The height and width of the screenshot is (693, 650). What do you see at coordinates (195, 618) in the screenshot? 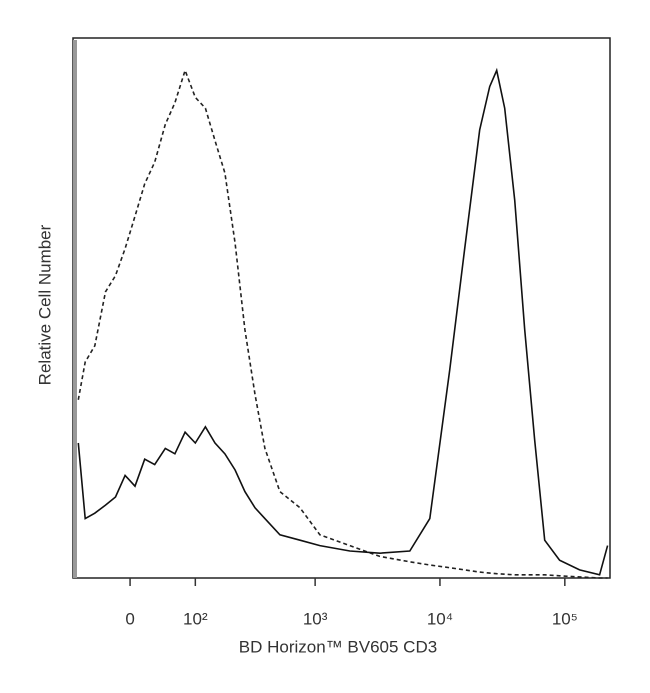
I see `x-tick-label: 10²` at bounding box center [195, 618].